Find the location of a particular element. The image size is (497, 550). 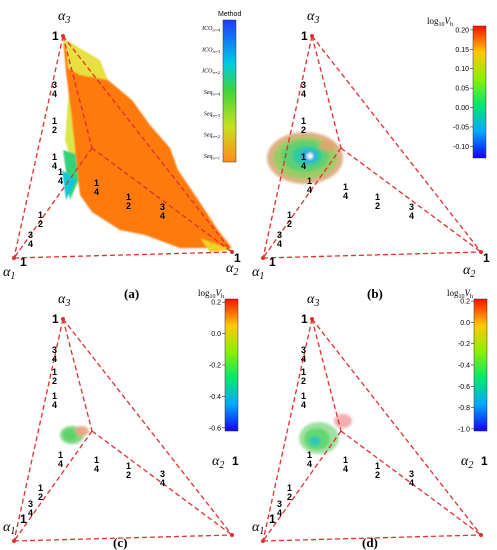

ticks-c: 34 12 14 14 14 12 34 12 34 is located at coordinates (96, 431).